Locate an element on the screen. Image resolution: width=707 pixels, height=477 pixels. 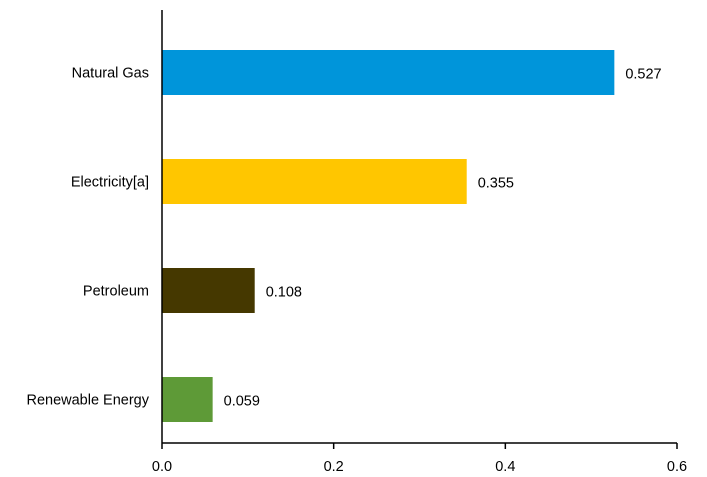
x-tick-label: 0.4 is located at coordinates (505, 467).